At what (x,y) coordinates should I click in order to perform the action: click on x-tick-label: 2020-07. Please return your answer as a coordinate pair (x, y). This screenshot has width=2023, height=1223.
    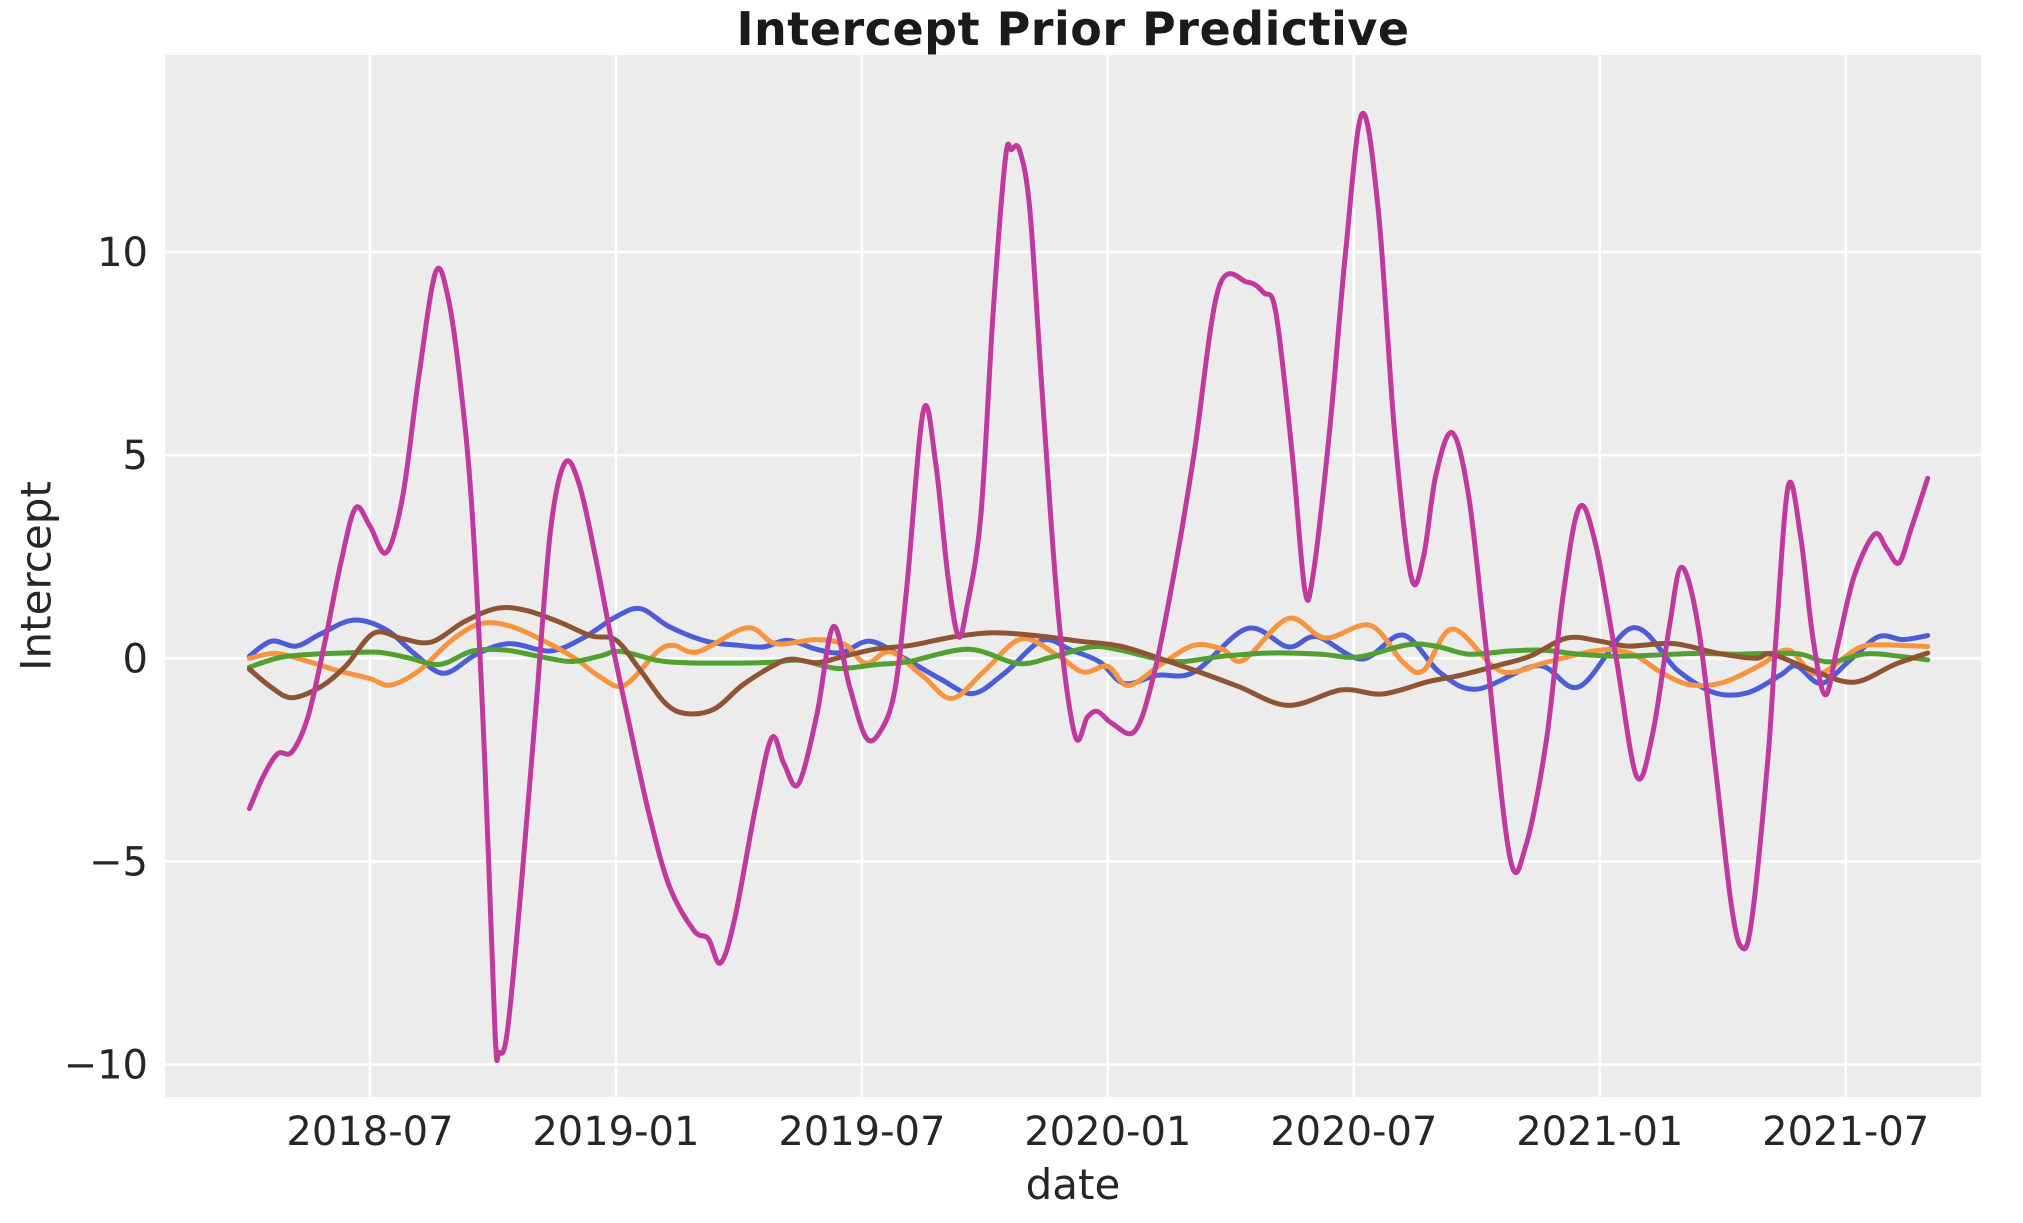
    Looking at the image, I should click on (1353, 1132).